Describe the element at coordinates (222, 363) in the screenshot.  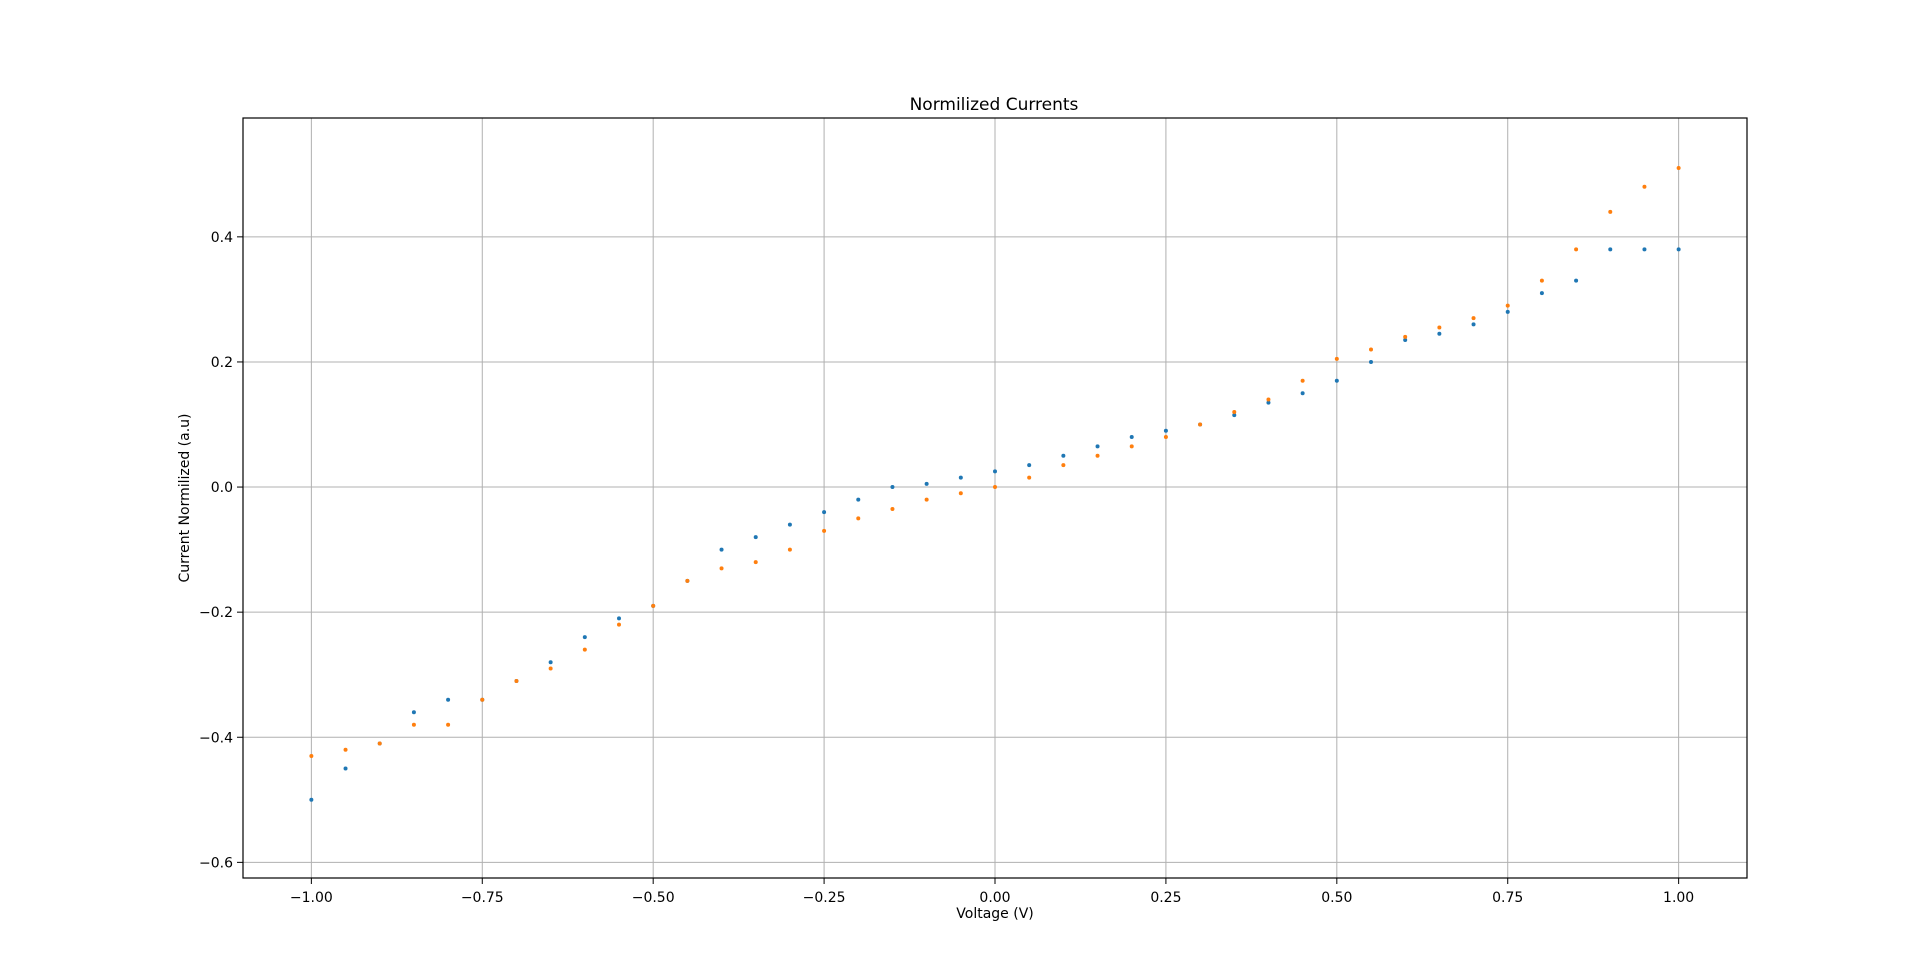
I see `y-tick-label: 0.2` at that location.